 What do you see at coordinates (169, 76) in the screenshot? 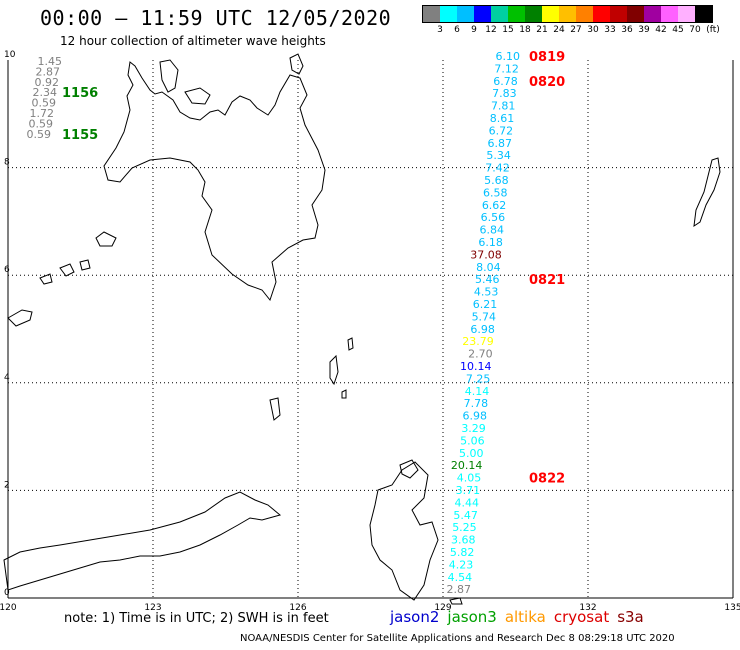
I see `coastline-island-north` at bounding box center [169, 76].